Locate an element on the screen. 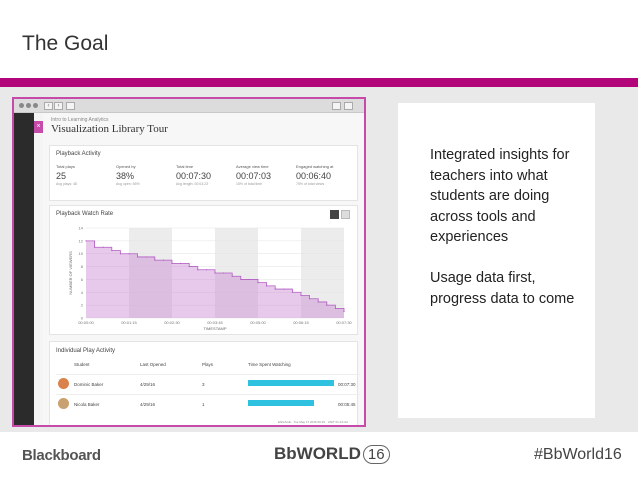 This screenshot has height=479, width=638. tabs-icon is located at coordinates (348, 106).